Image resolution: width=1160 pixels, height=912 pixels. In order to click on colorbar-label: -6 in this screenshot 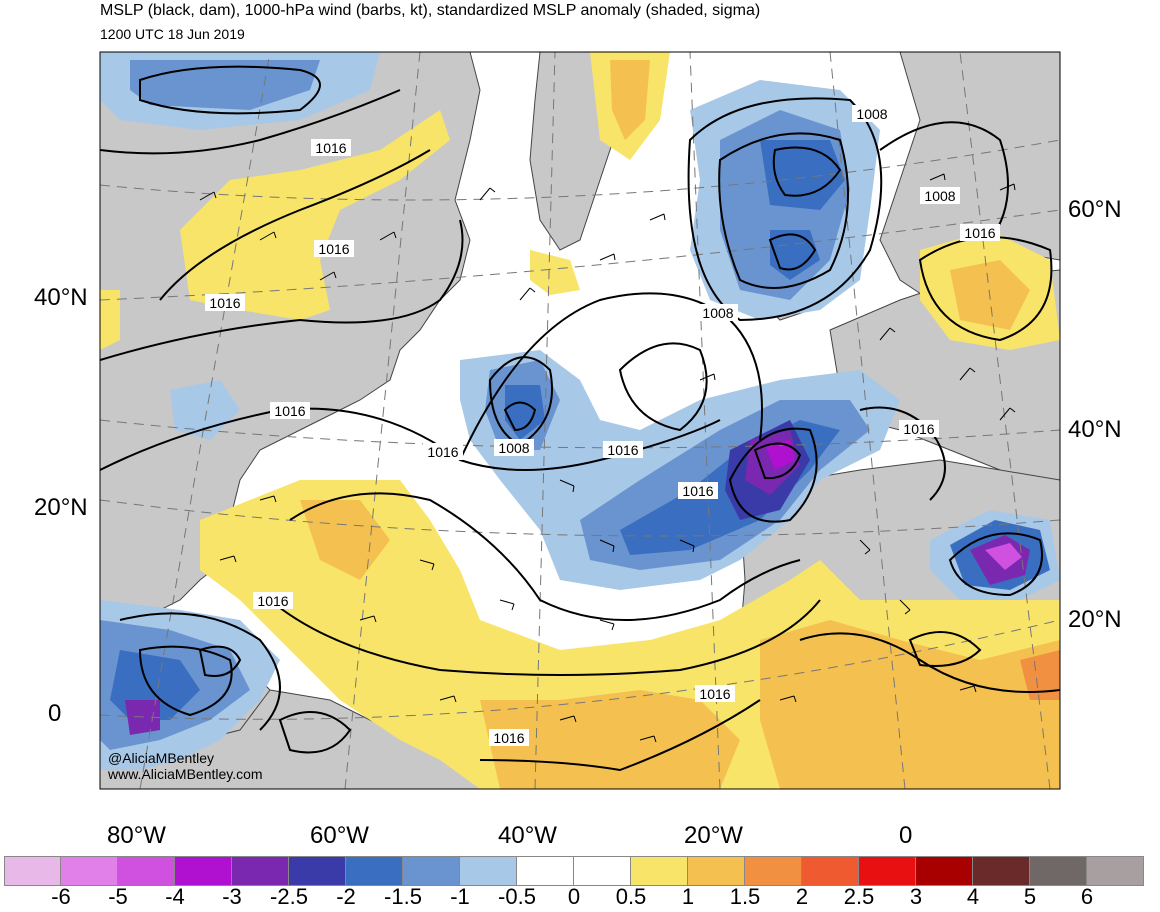, I will do `click(61, 896)`.